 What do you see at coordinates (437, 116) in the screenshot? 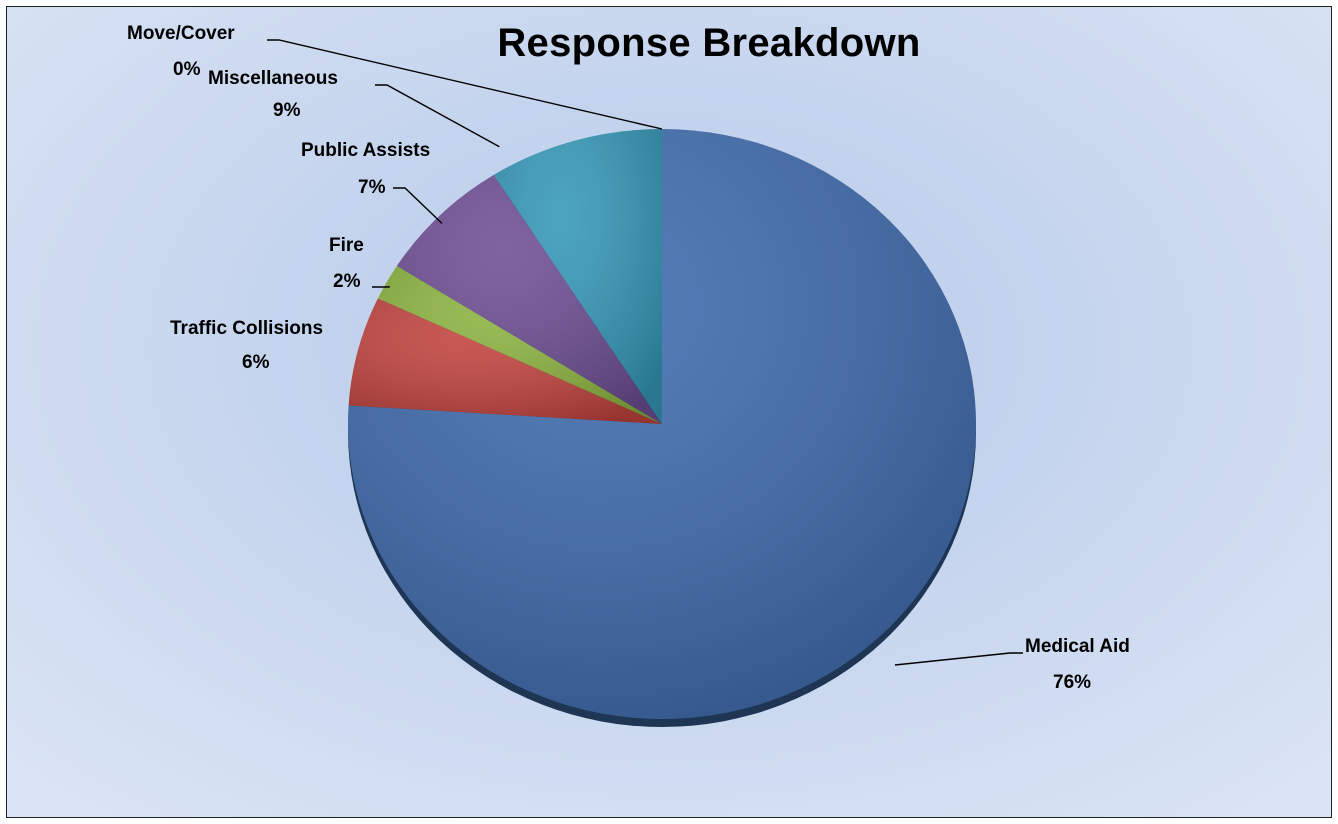
I see `leader-miscellaneous` at bounding box center [437, 116].